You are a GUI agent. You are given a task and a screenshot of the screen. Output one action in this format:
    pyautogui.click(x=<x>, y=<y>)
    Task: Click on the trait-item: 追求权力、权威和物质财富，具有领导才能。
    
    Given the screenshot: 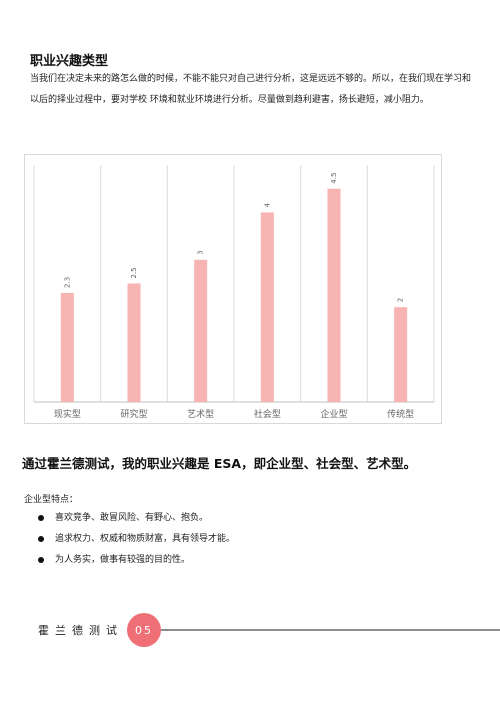 What is the action you would take?
    pyautogui.click(x=136, y=539)
    